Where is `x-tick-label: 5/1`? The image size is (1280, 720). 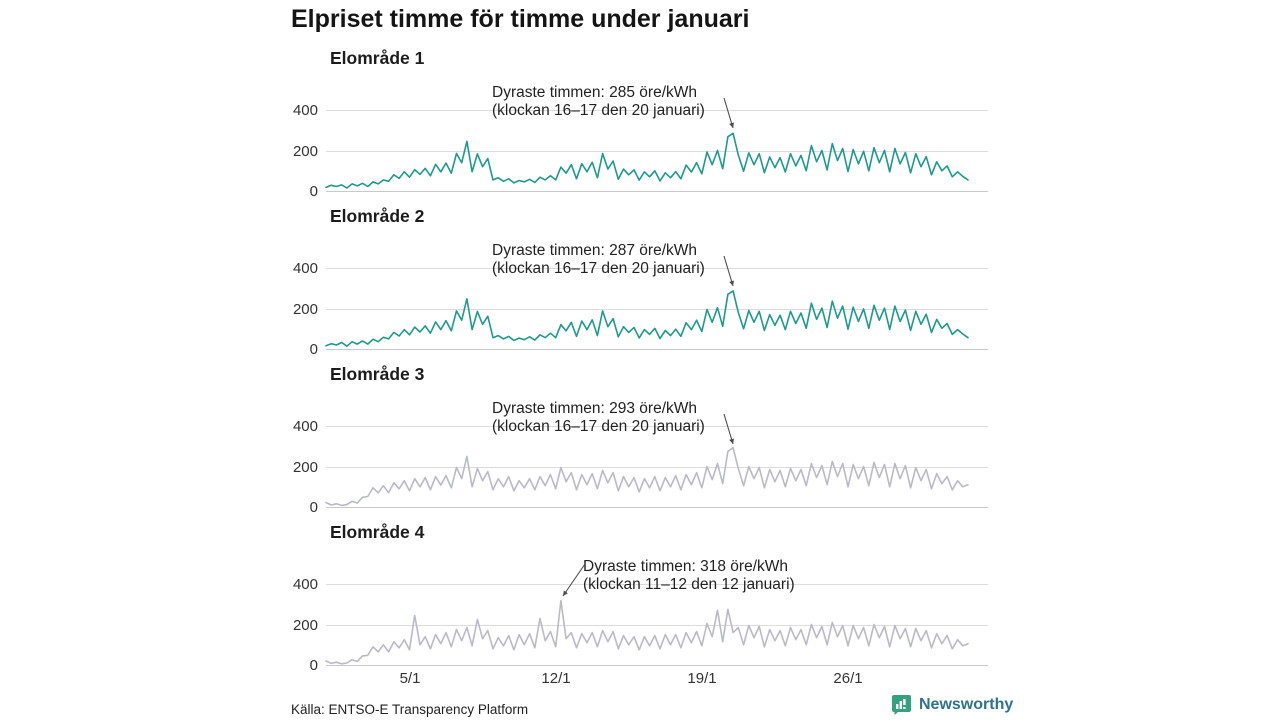 x-tick-label: 5/1 is located at coordinates (410, 678).